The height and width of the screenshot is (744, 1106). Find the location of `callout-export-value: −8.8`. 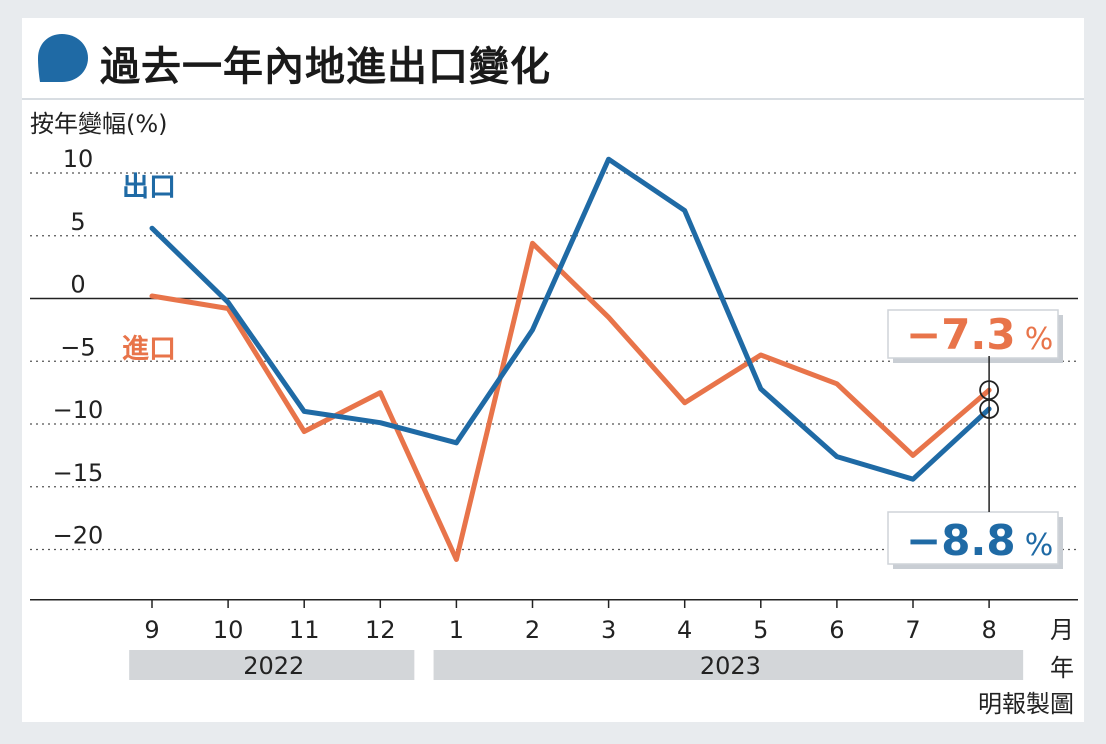

callout-export-value: −8.8 is located at coordinates (961, 540).